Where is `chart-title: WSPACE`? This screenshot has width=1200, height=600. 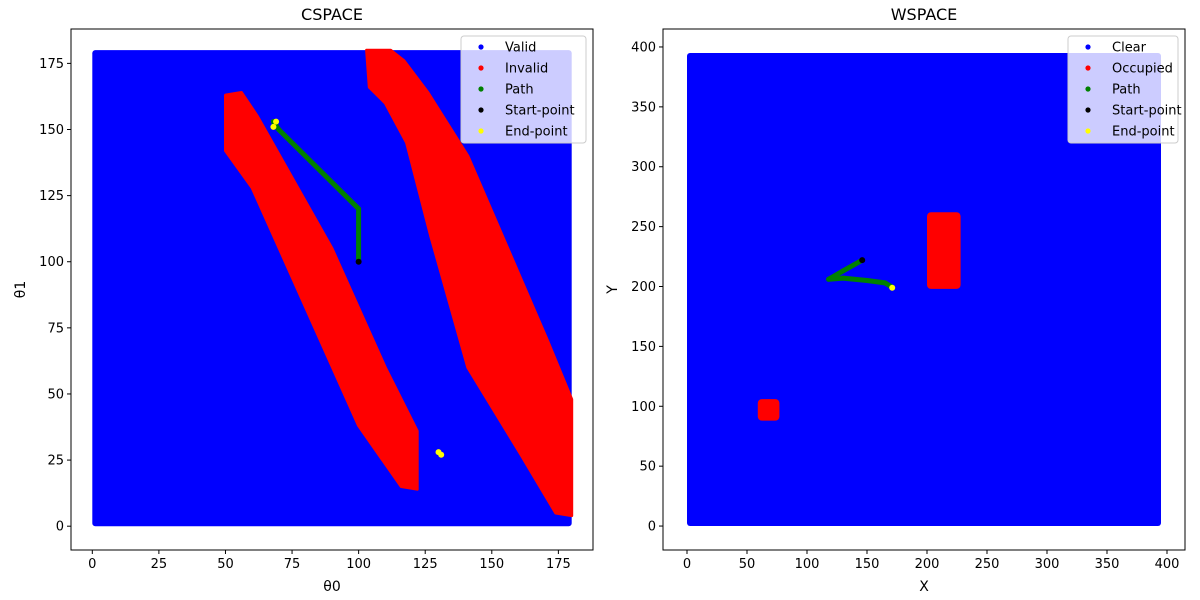
chart-title: WSPACE is located at coordinates (924, 14).